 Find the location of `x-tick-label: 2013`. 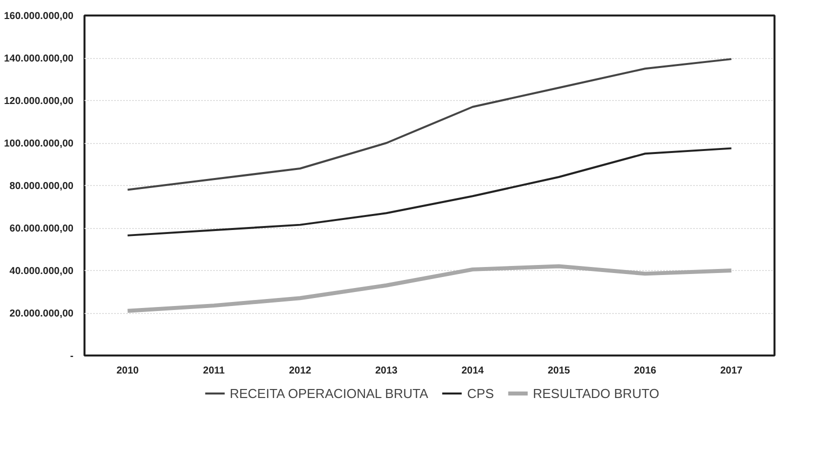

x-tick-label: 2013 is located at coordinates (386, 371).